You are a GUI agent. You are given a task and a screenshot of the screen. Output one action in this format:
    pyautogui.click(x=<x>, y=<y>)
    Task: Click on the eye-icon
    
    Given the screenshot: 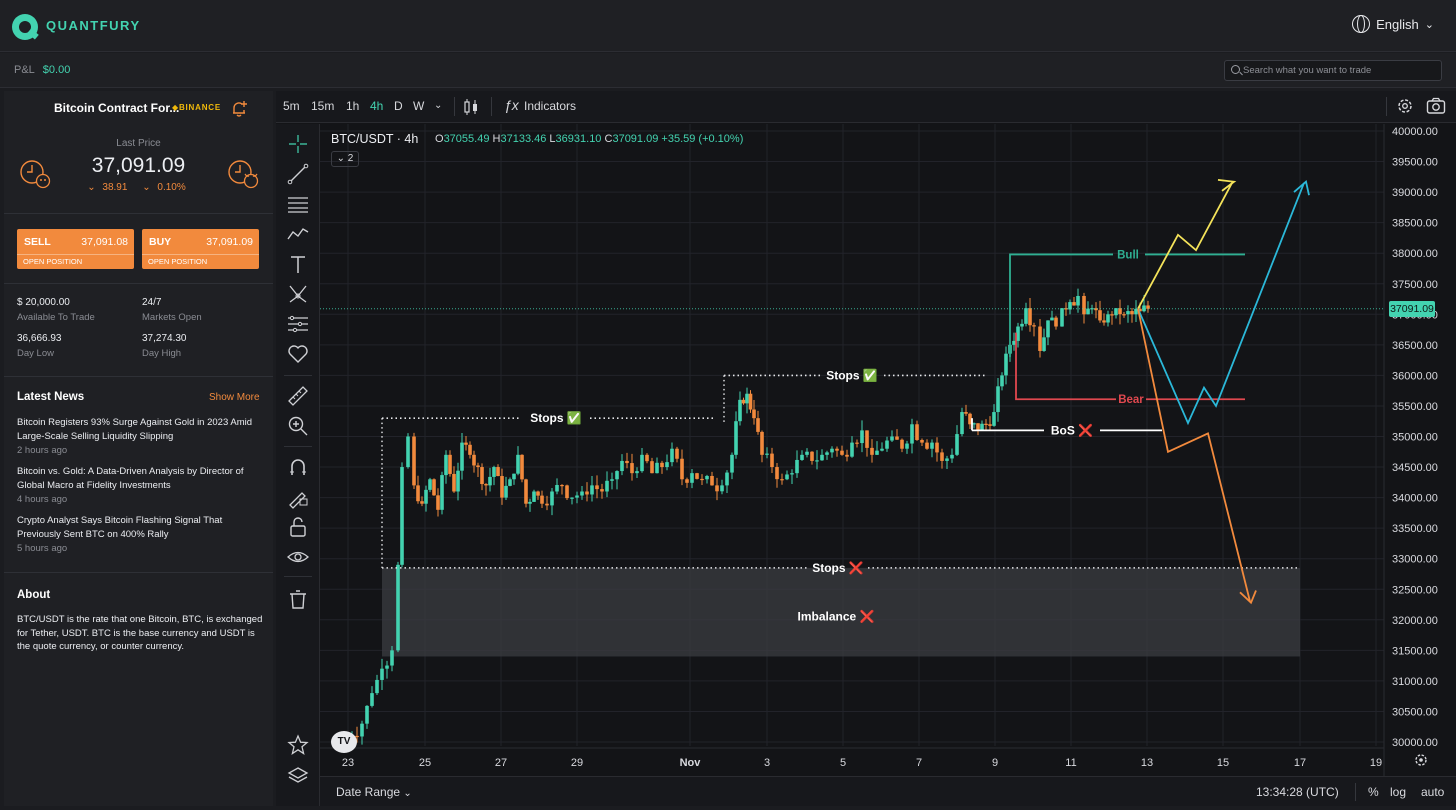 What is the action you would take?
    pyautogui.click(x=298, y=557)
    